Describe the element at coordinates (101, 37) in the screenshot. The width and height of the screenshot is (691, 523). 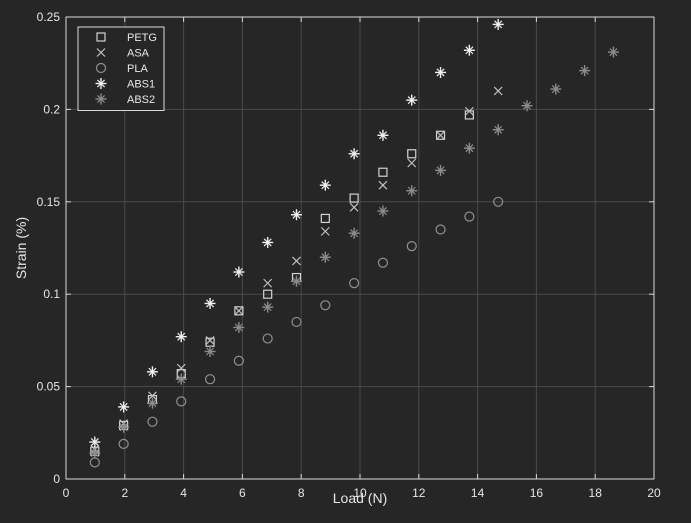
I see `legend-marker-petg` at that location.